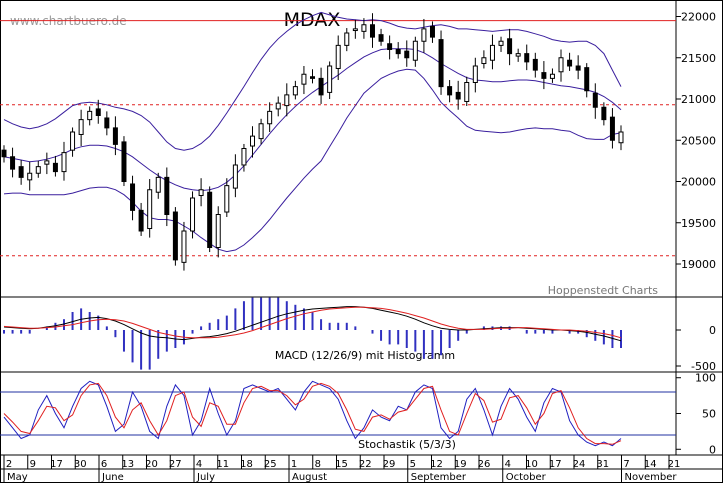 This screenshot has height=483, width=723. Describe the element at coordinates (33, 464) in the screenshot. I see `date-tick-label: 9` at that location.